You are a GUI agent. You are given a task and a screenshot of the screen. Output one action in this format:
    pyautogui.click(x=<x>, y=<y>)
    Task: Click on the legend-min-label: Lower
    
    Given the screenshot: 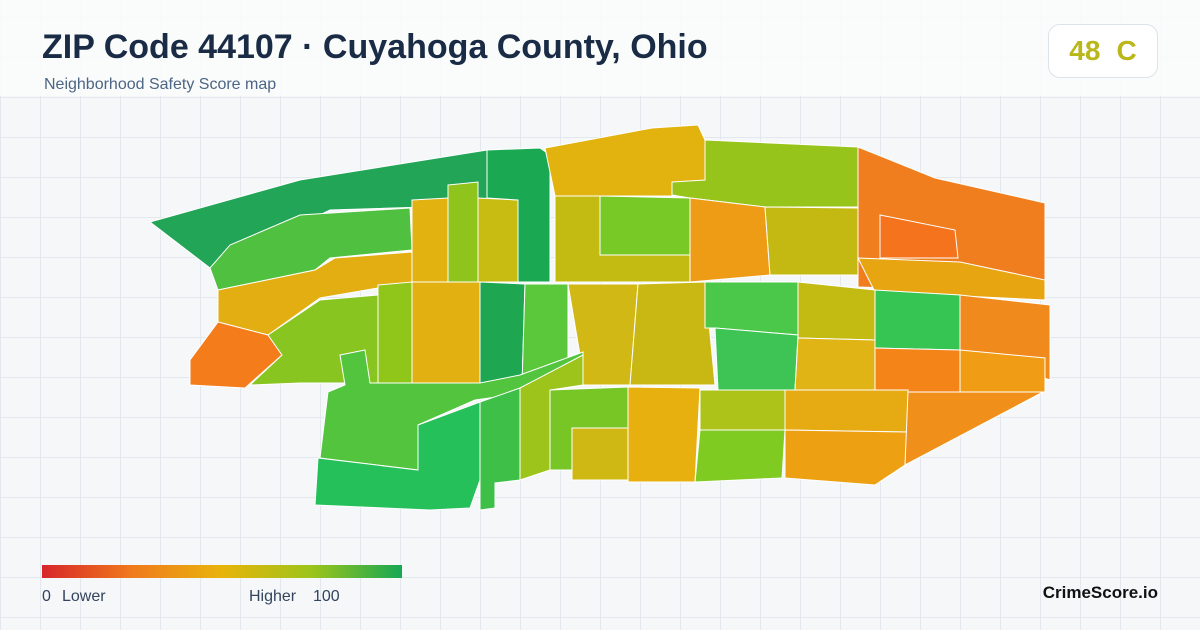 What is the action you would take?
    pyautogui.click(x=84, y=596)
    